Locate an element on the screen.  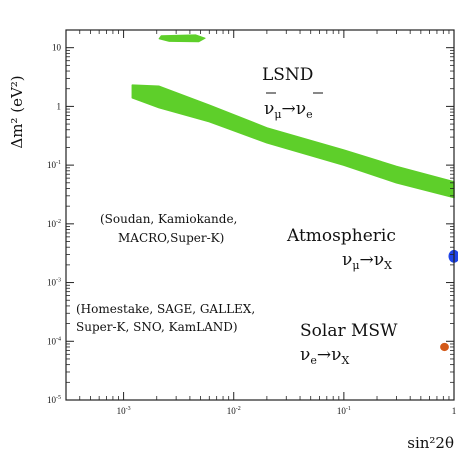
solar-experiments-line2: Super-K, SNO, KamLAND) is located at coordinates (157, 327).